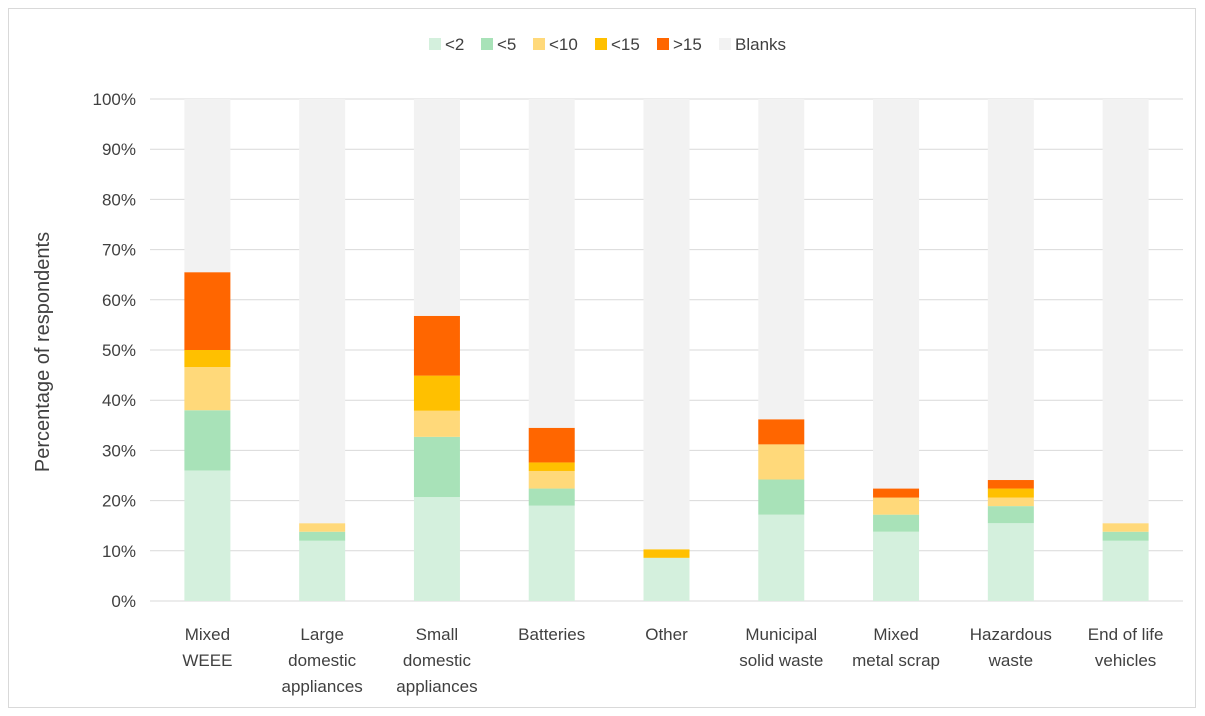 The height and width of the screenshot is (716, 1205). What do you see at coordinates (454, 44) in the screenshot?
I see `legend-label: <2` at bounding box center [454, 44].